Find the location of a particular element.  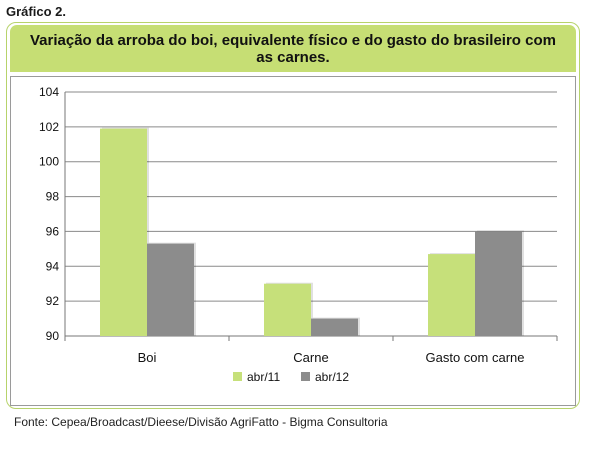

x-tick-label: Boi is located at coordinates (147, 357).